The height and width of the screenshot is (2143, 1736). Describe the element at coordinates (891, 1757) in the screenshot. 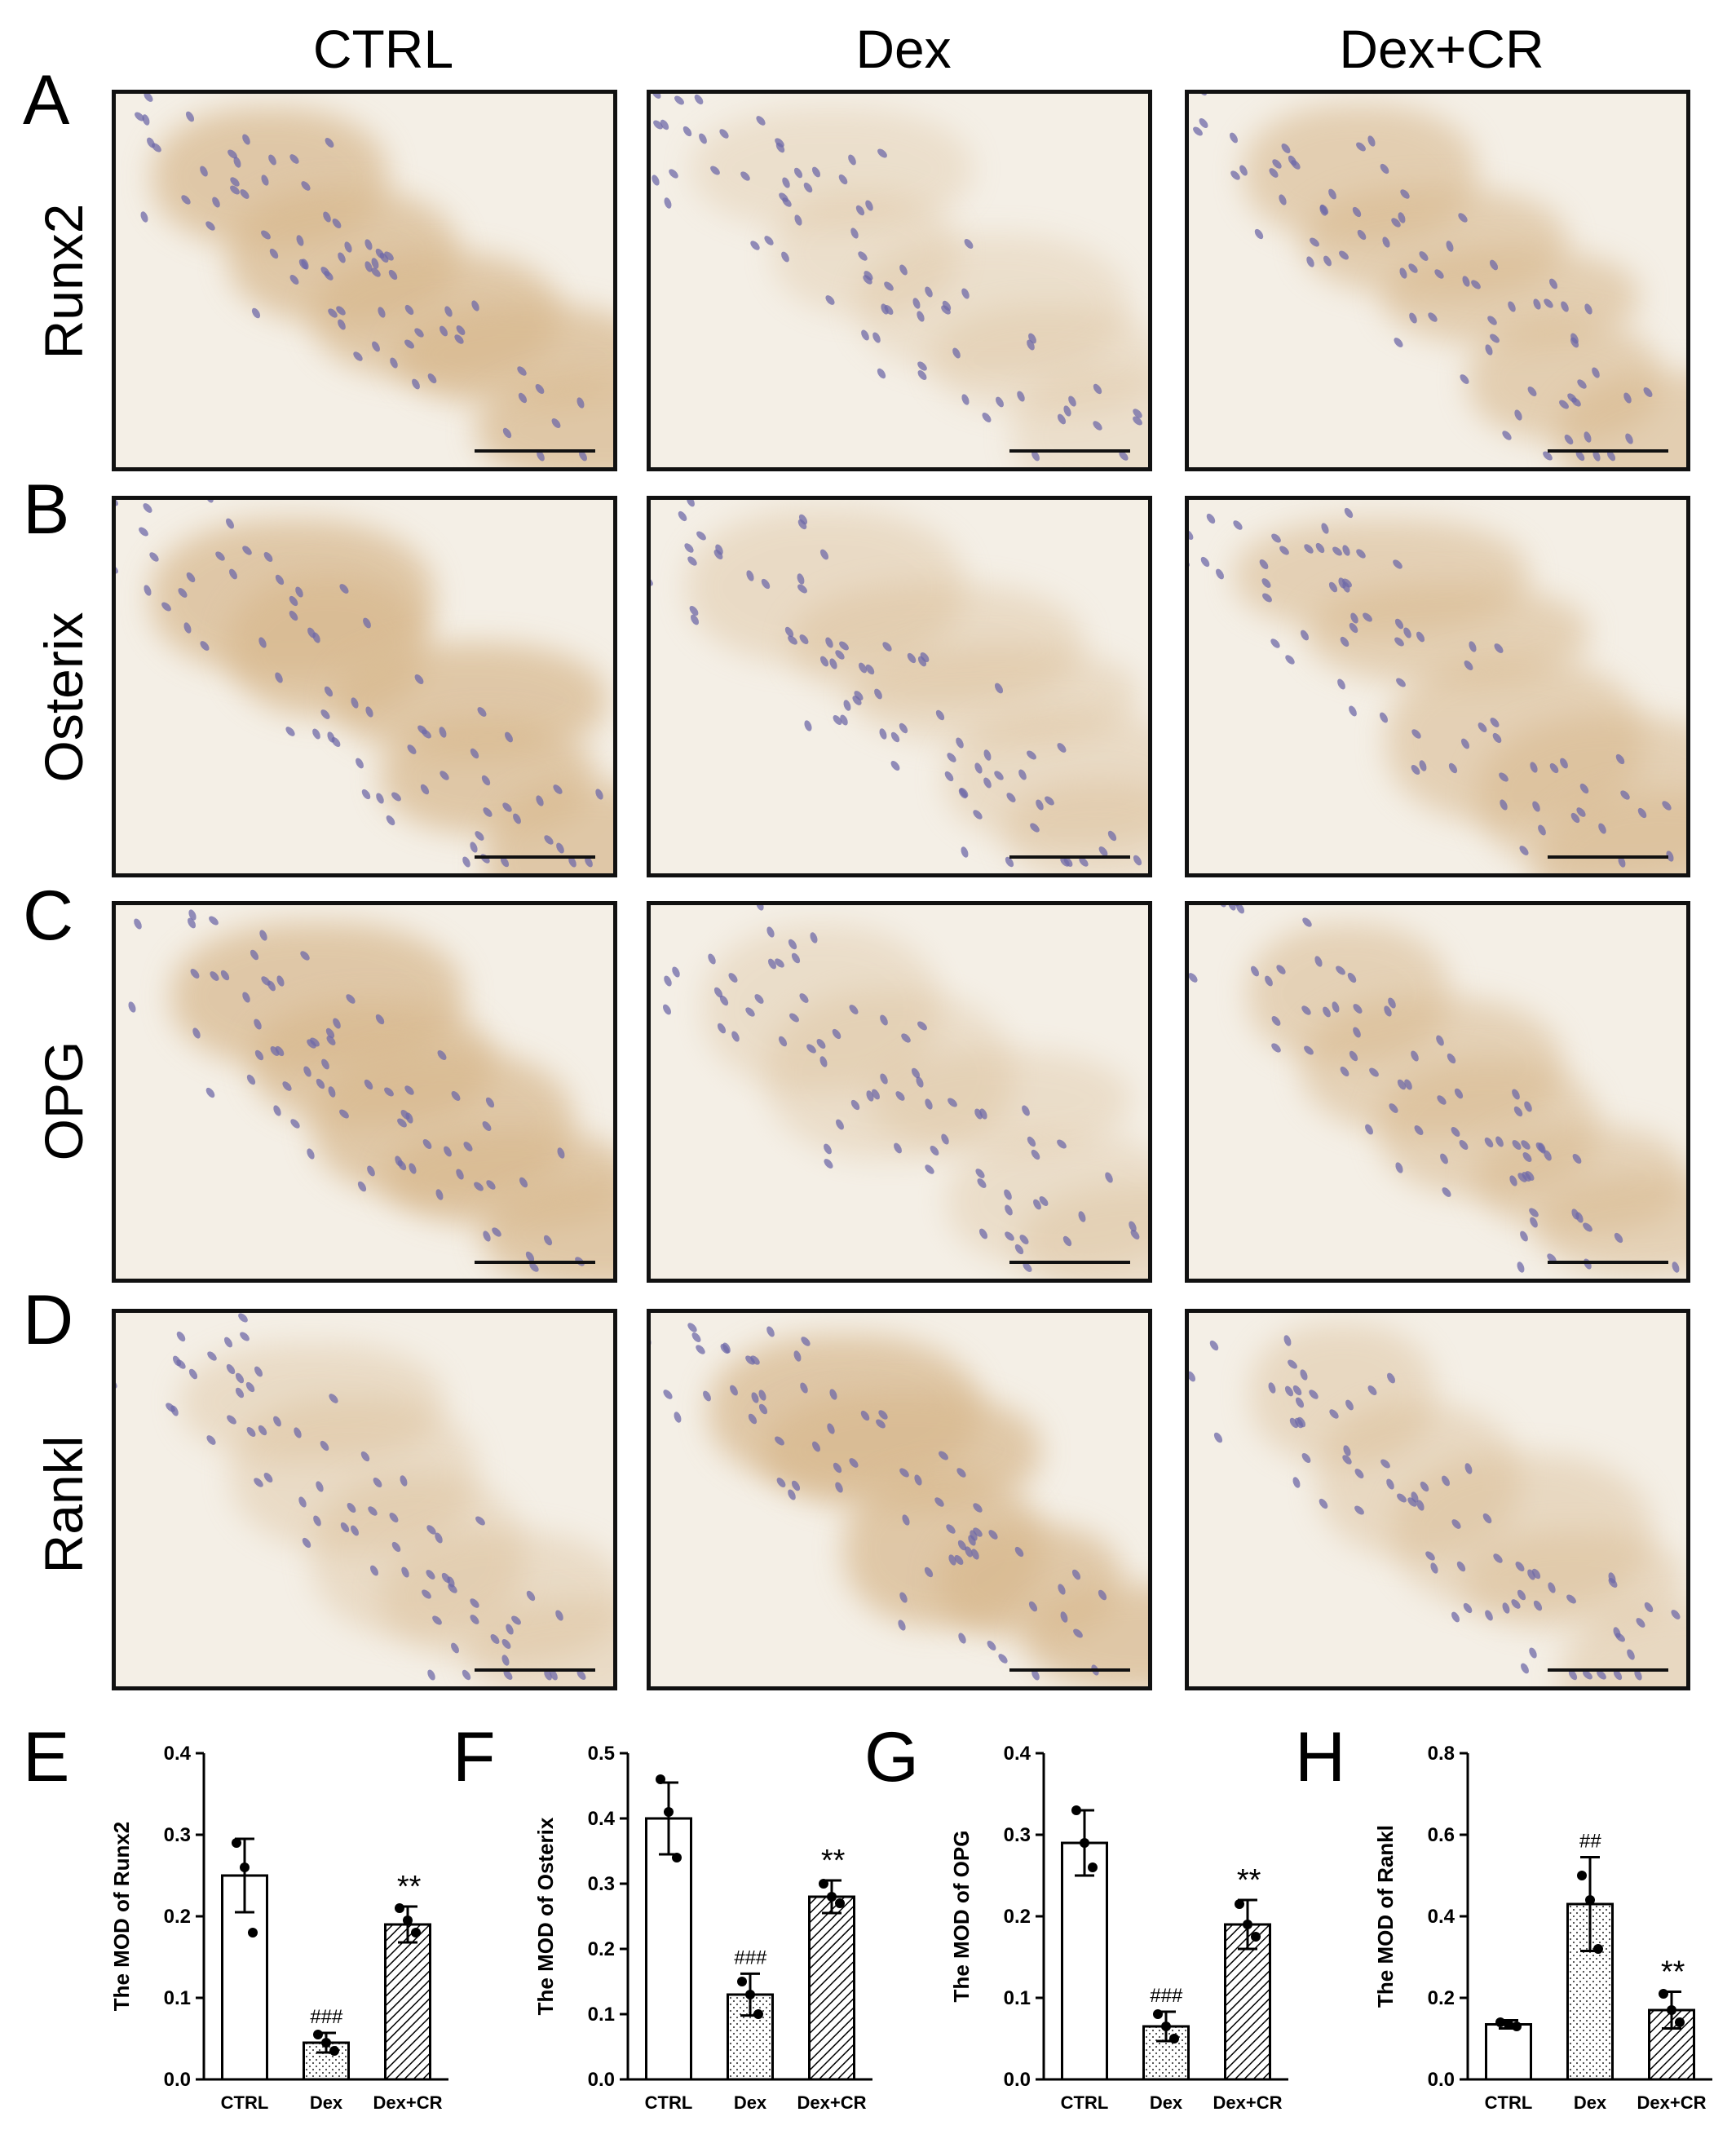

I see `panel-letter-g: G` at that location.